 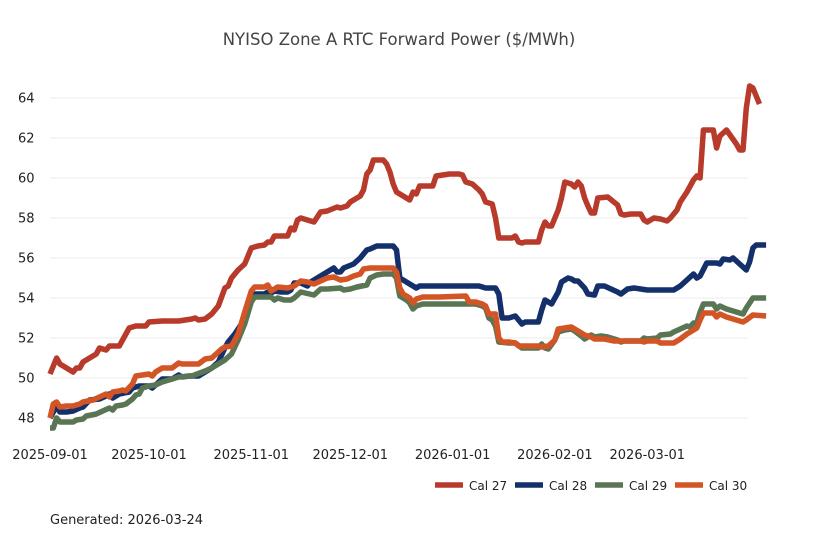 I want to click on legend-label: Cal 29, so click(x=648, y=486).